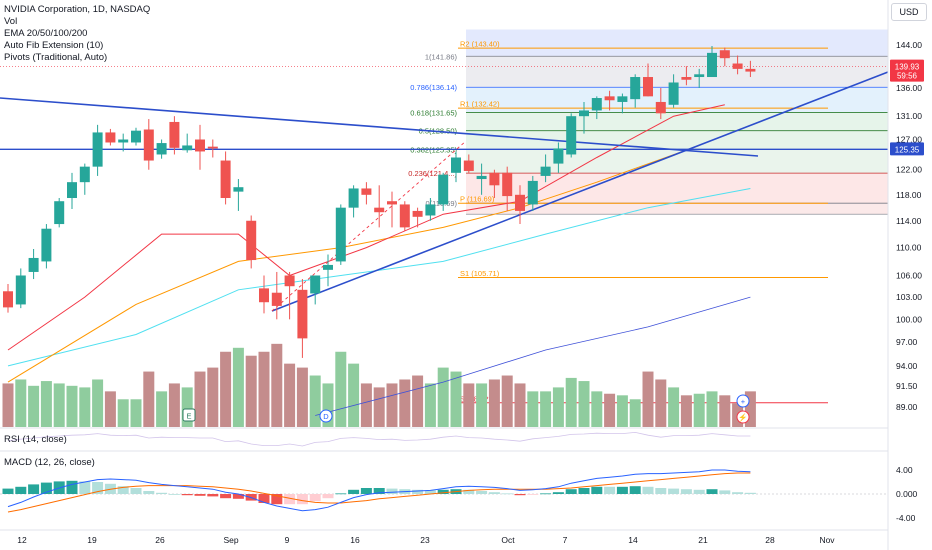  I want to click on time-axis-label: 12, so click(22, 540).